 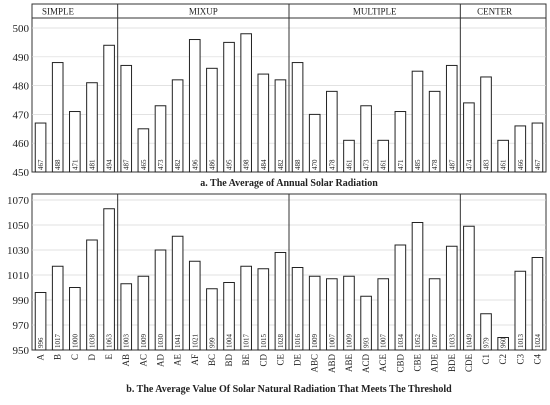 I want to click on chart-a-value-label: 461, so click(x=349, y=164).